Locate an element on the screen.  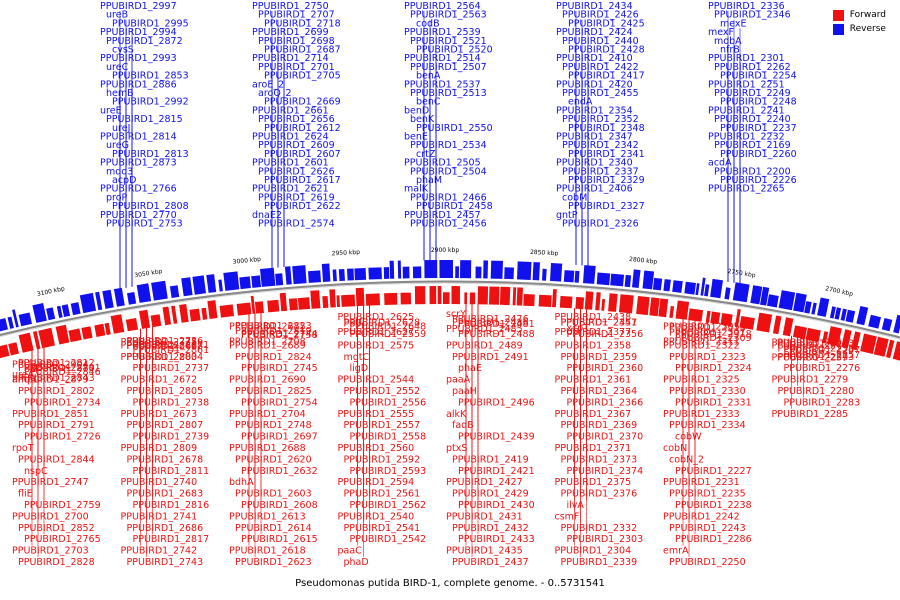
forward-feature-label: PPUBIRD1_2671 is located at coordinates (171, 345).